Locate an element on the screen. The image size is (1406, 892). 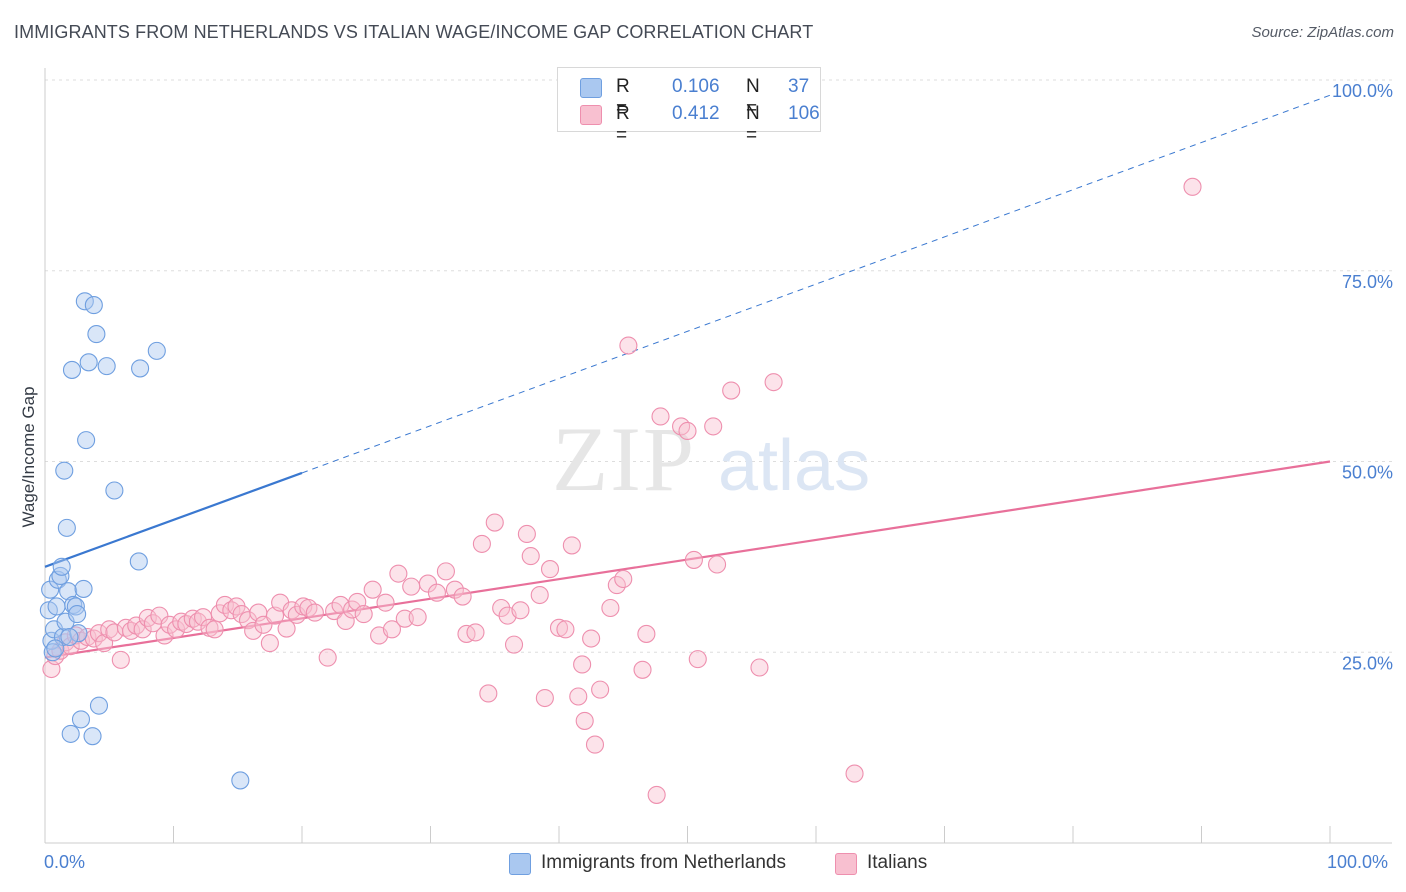
bottom-legend-swatch-italians is located at coordinates (846, 864).